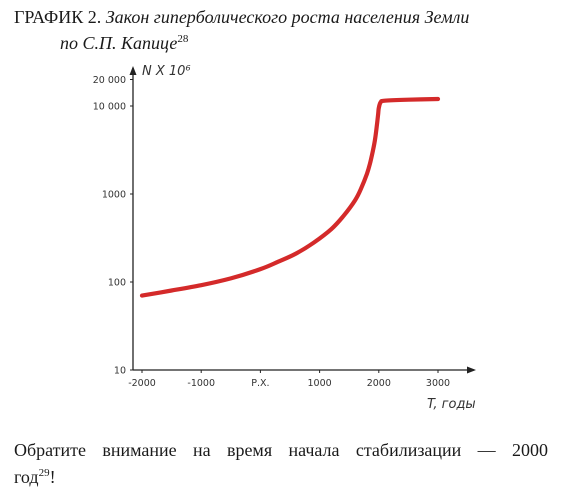 This screenshot has width=581, height=501. What do you see at coordinates (142, 383) in the screenshot?
I see `x-tick-label: -2000` at bounding box center [142, 383].